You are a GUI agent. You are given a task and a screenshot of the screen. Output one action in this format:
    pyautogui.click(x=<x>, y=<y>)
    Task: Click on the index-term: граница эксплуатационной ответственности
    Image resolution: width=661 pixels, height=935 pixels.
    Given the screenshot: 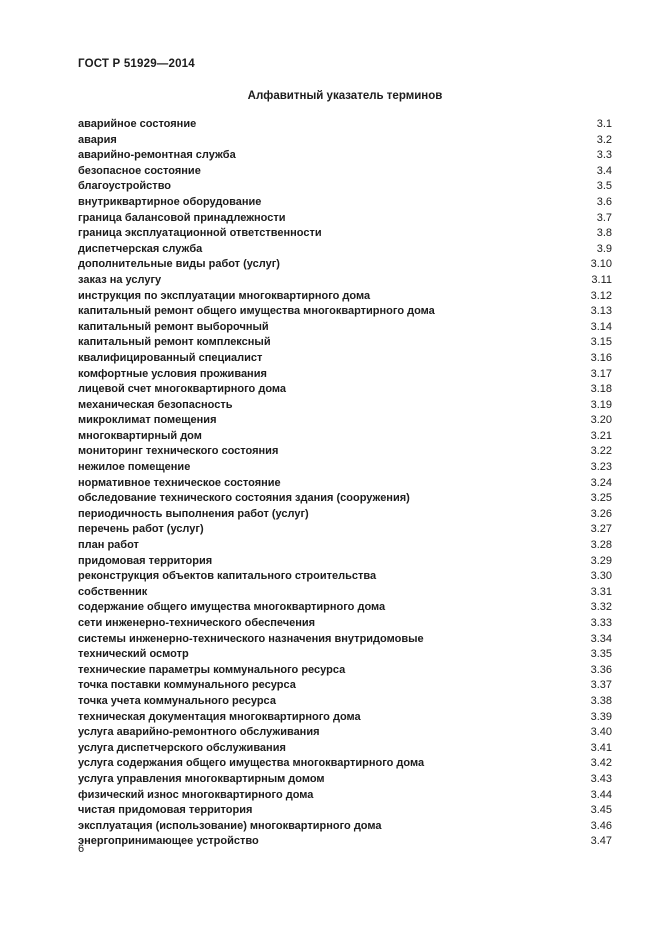 What is the action you would take?
    pyautogui.click(x=200, y=233)
    